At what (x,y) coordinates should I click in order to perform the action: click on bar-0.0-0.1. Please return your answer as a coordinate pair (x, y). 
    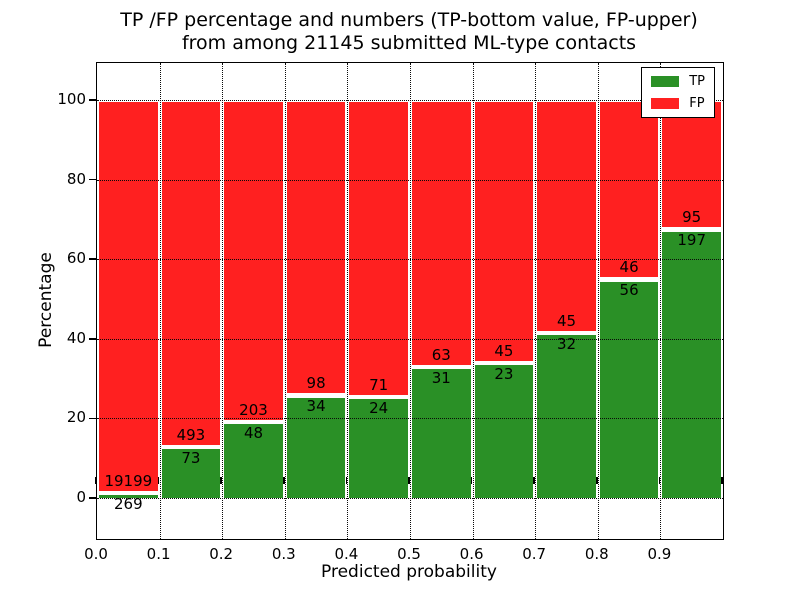
    Looking at the image, I should click on (128, 299).